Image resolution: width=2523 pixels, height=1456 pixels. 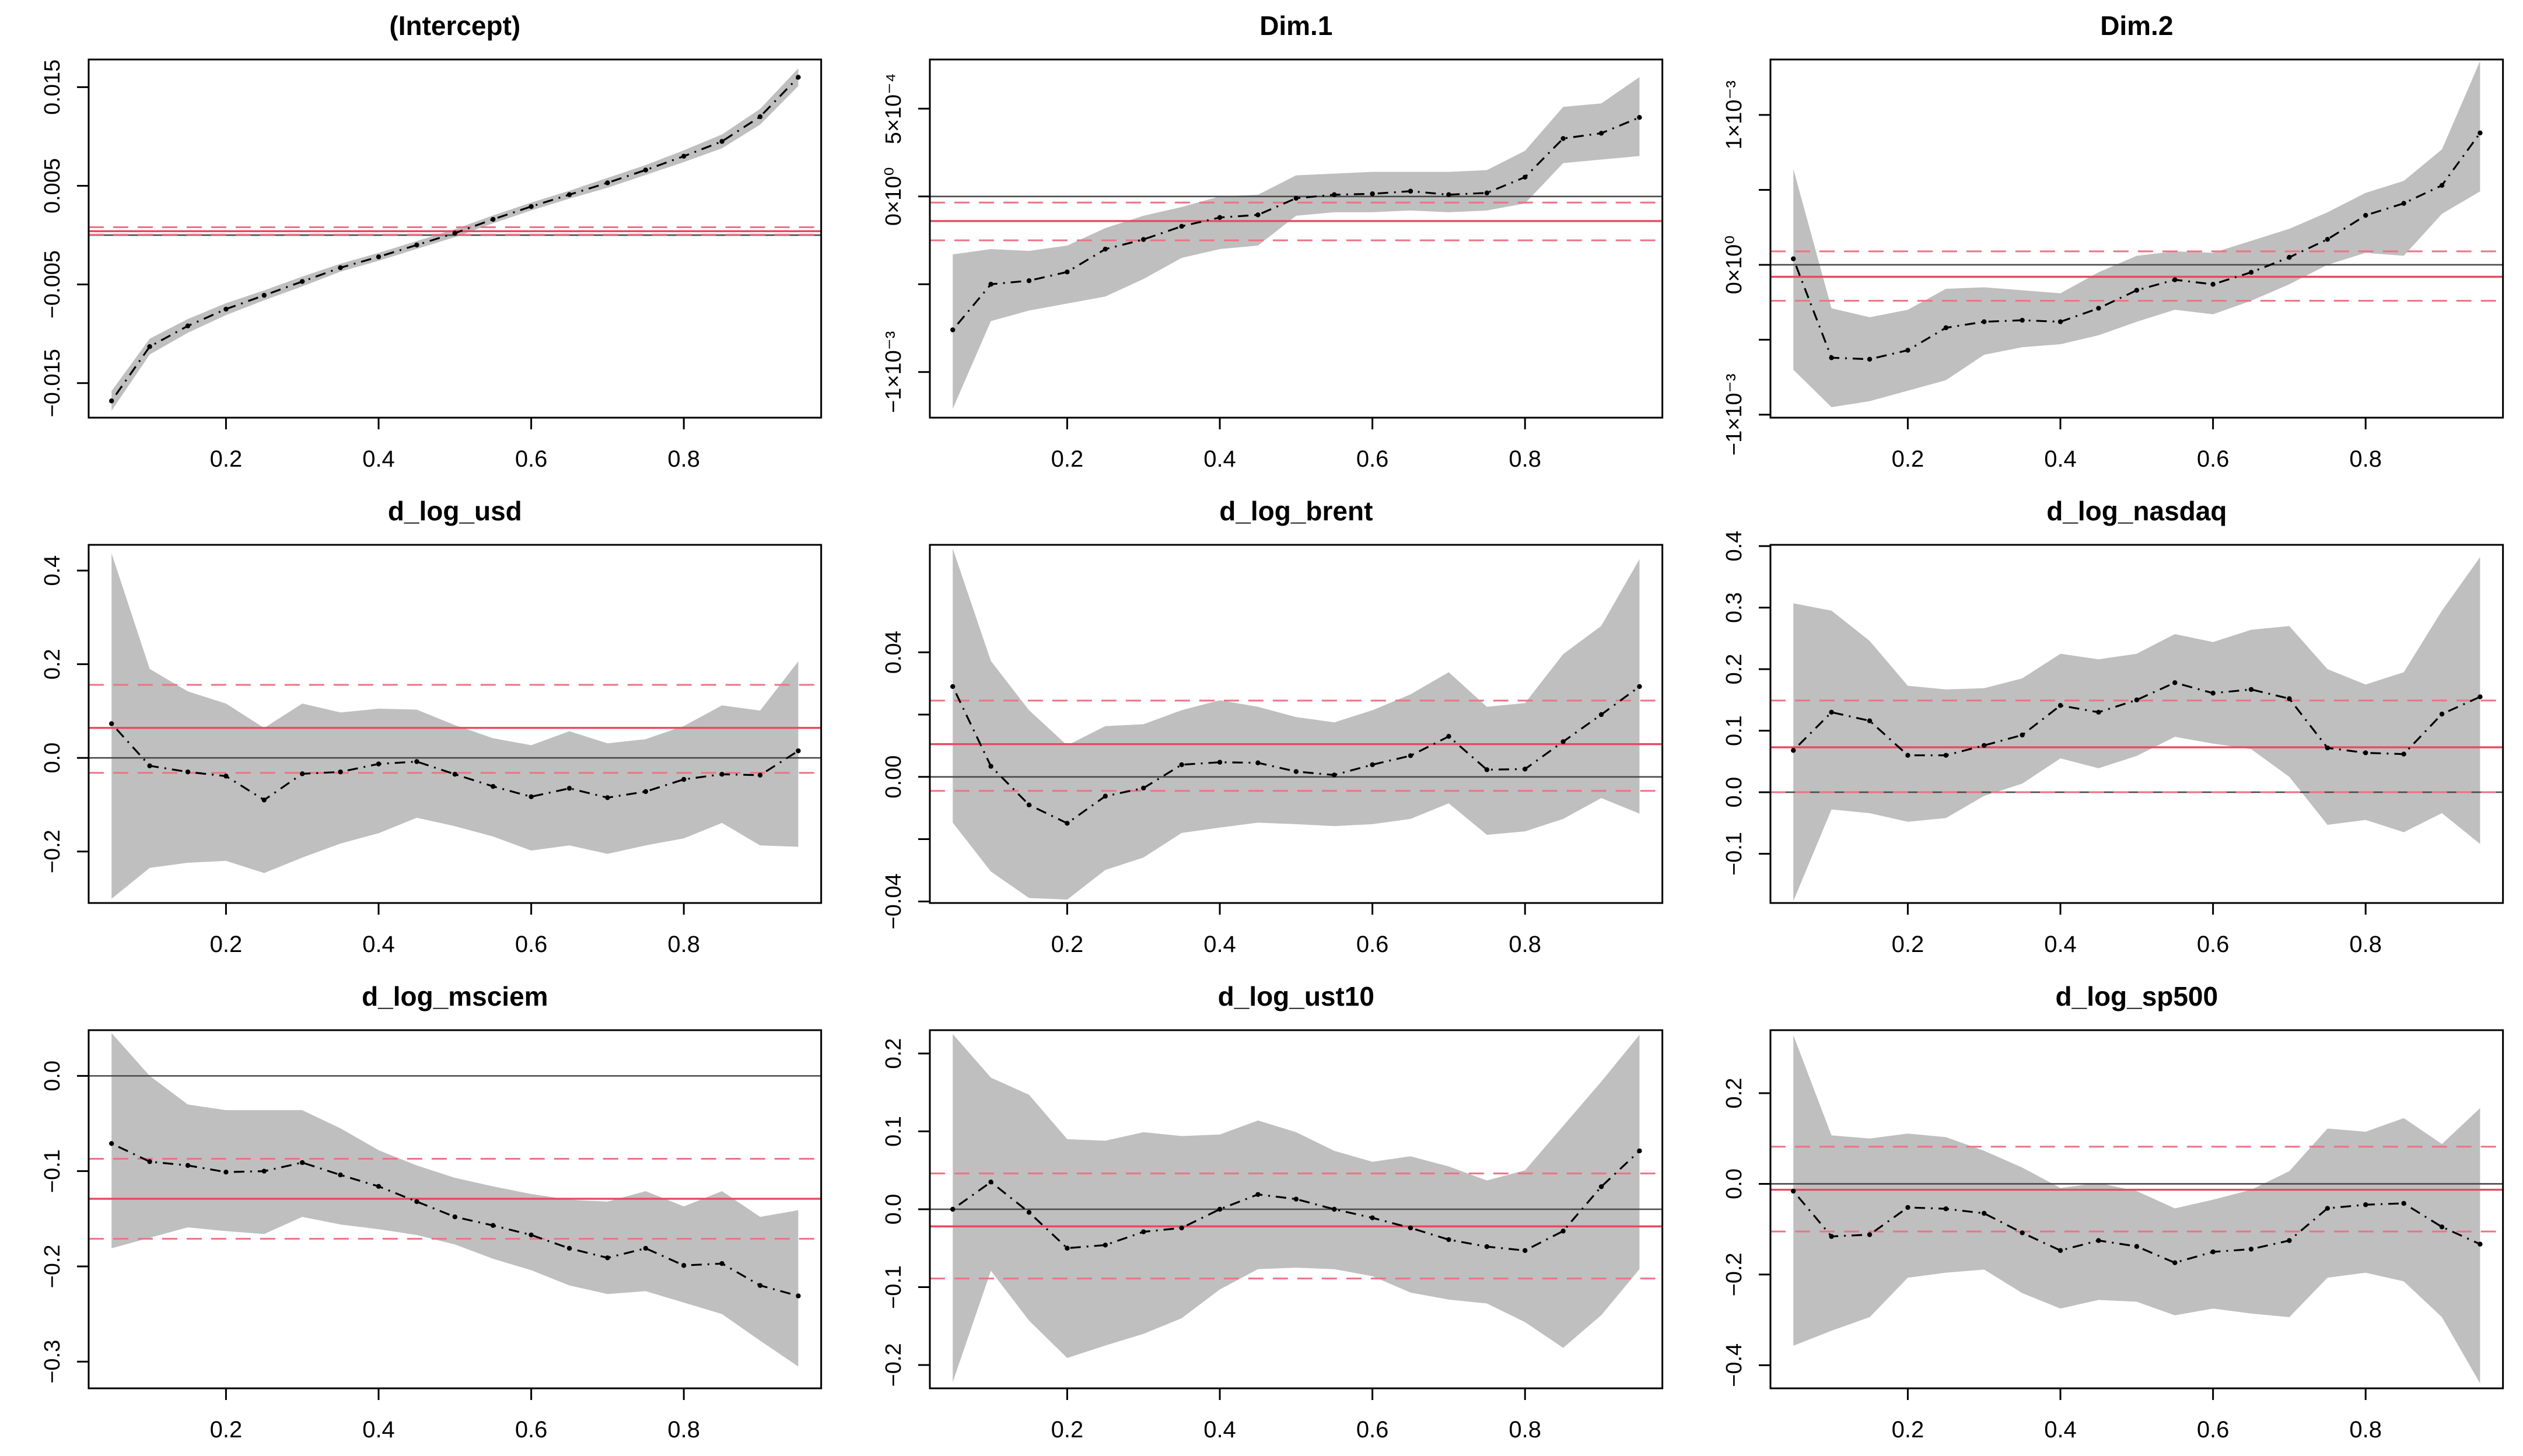 I want to click on y-axis-tick-label: 0.015, so click(x=52, y=87).